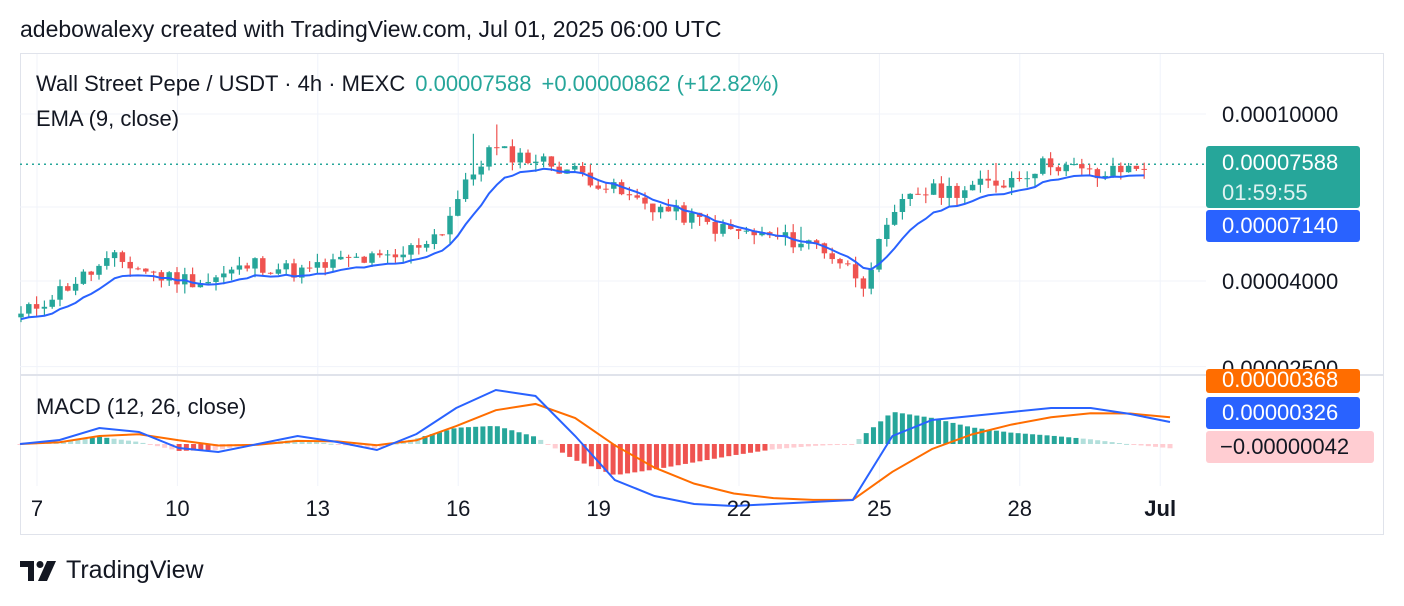 Image resolution: width=1404 pixels, height=606 pixels. Describe the element at coordinates (135, 570) in the screenshot. I see `footer-brand: TradingView` at that location.